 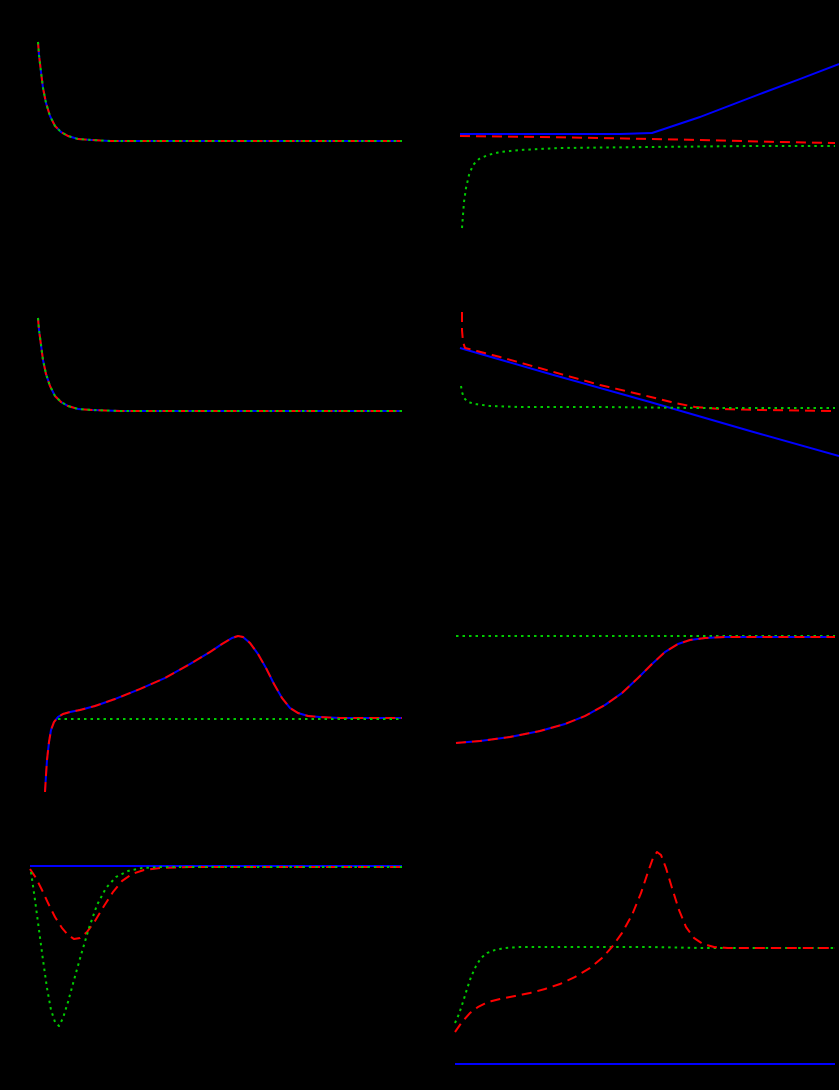 I want to click on panel-row2-left, so click(x=219, y=364).